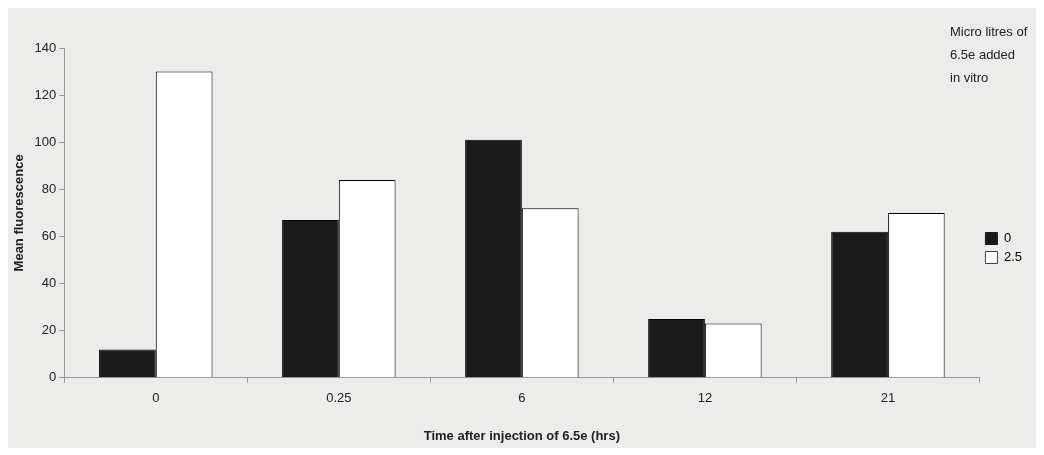 This screenshot has width=1044, height=455. I want to click on y-tick-label: 60, so click(49, 236).